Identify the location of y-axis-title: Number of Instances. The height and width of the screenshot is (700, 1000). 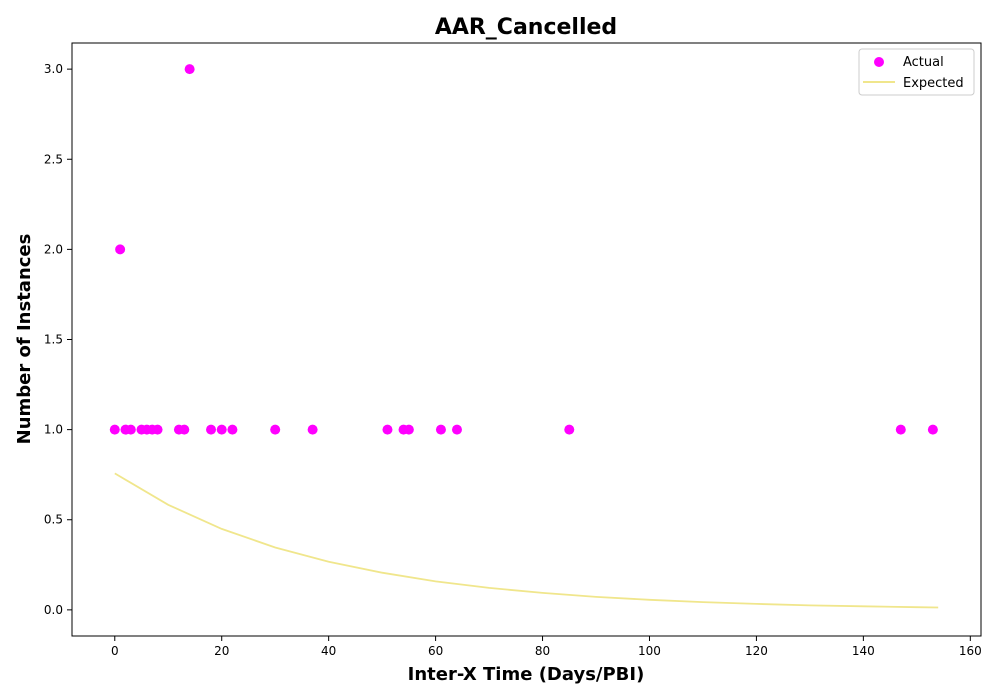
(24, 339).